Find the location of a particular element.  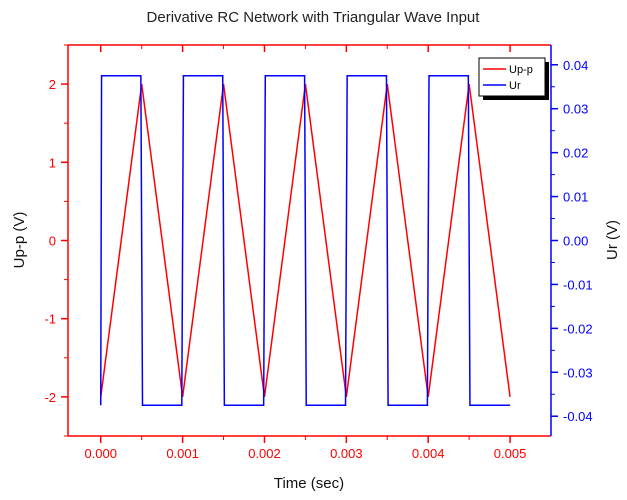

left-y-axis-ticks: -2 -1 0 1 2 is located at coordinates (56, 240).